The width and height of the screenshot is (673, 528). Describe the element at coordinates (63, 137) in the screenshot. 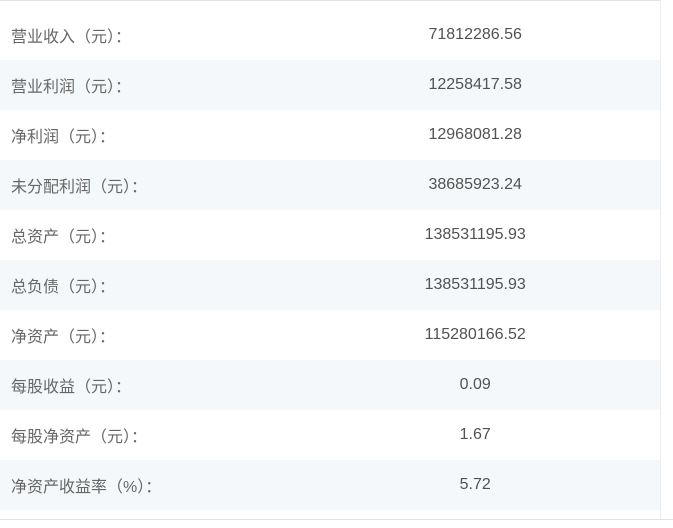

I see `row-label: 净利润（元）：` at that location.